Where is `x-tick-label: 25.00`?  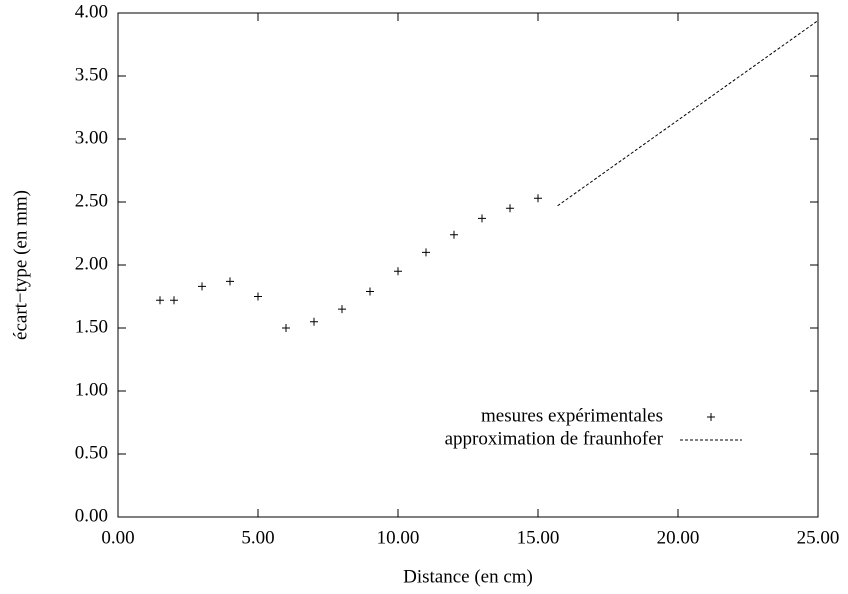 x-tick-label: 25.00 is located at coordinates (818, 537).